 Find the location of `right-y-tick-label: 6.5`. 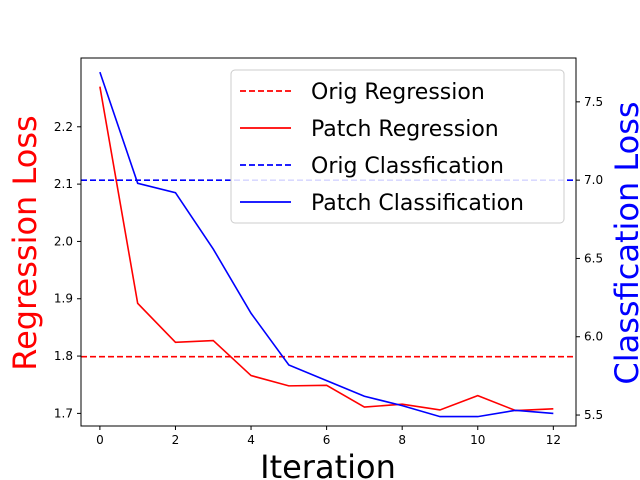

right-y-tick-label: 6.5 is located at coordinates (593, 258).